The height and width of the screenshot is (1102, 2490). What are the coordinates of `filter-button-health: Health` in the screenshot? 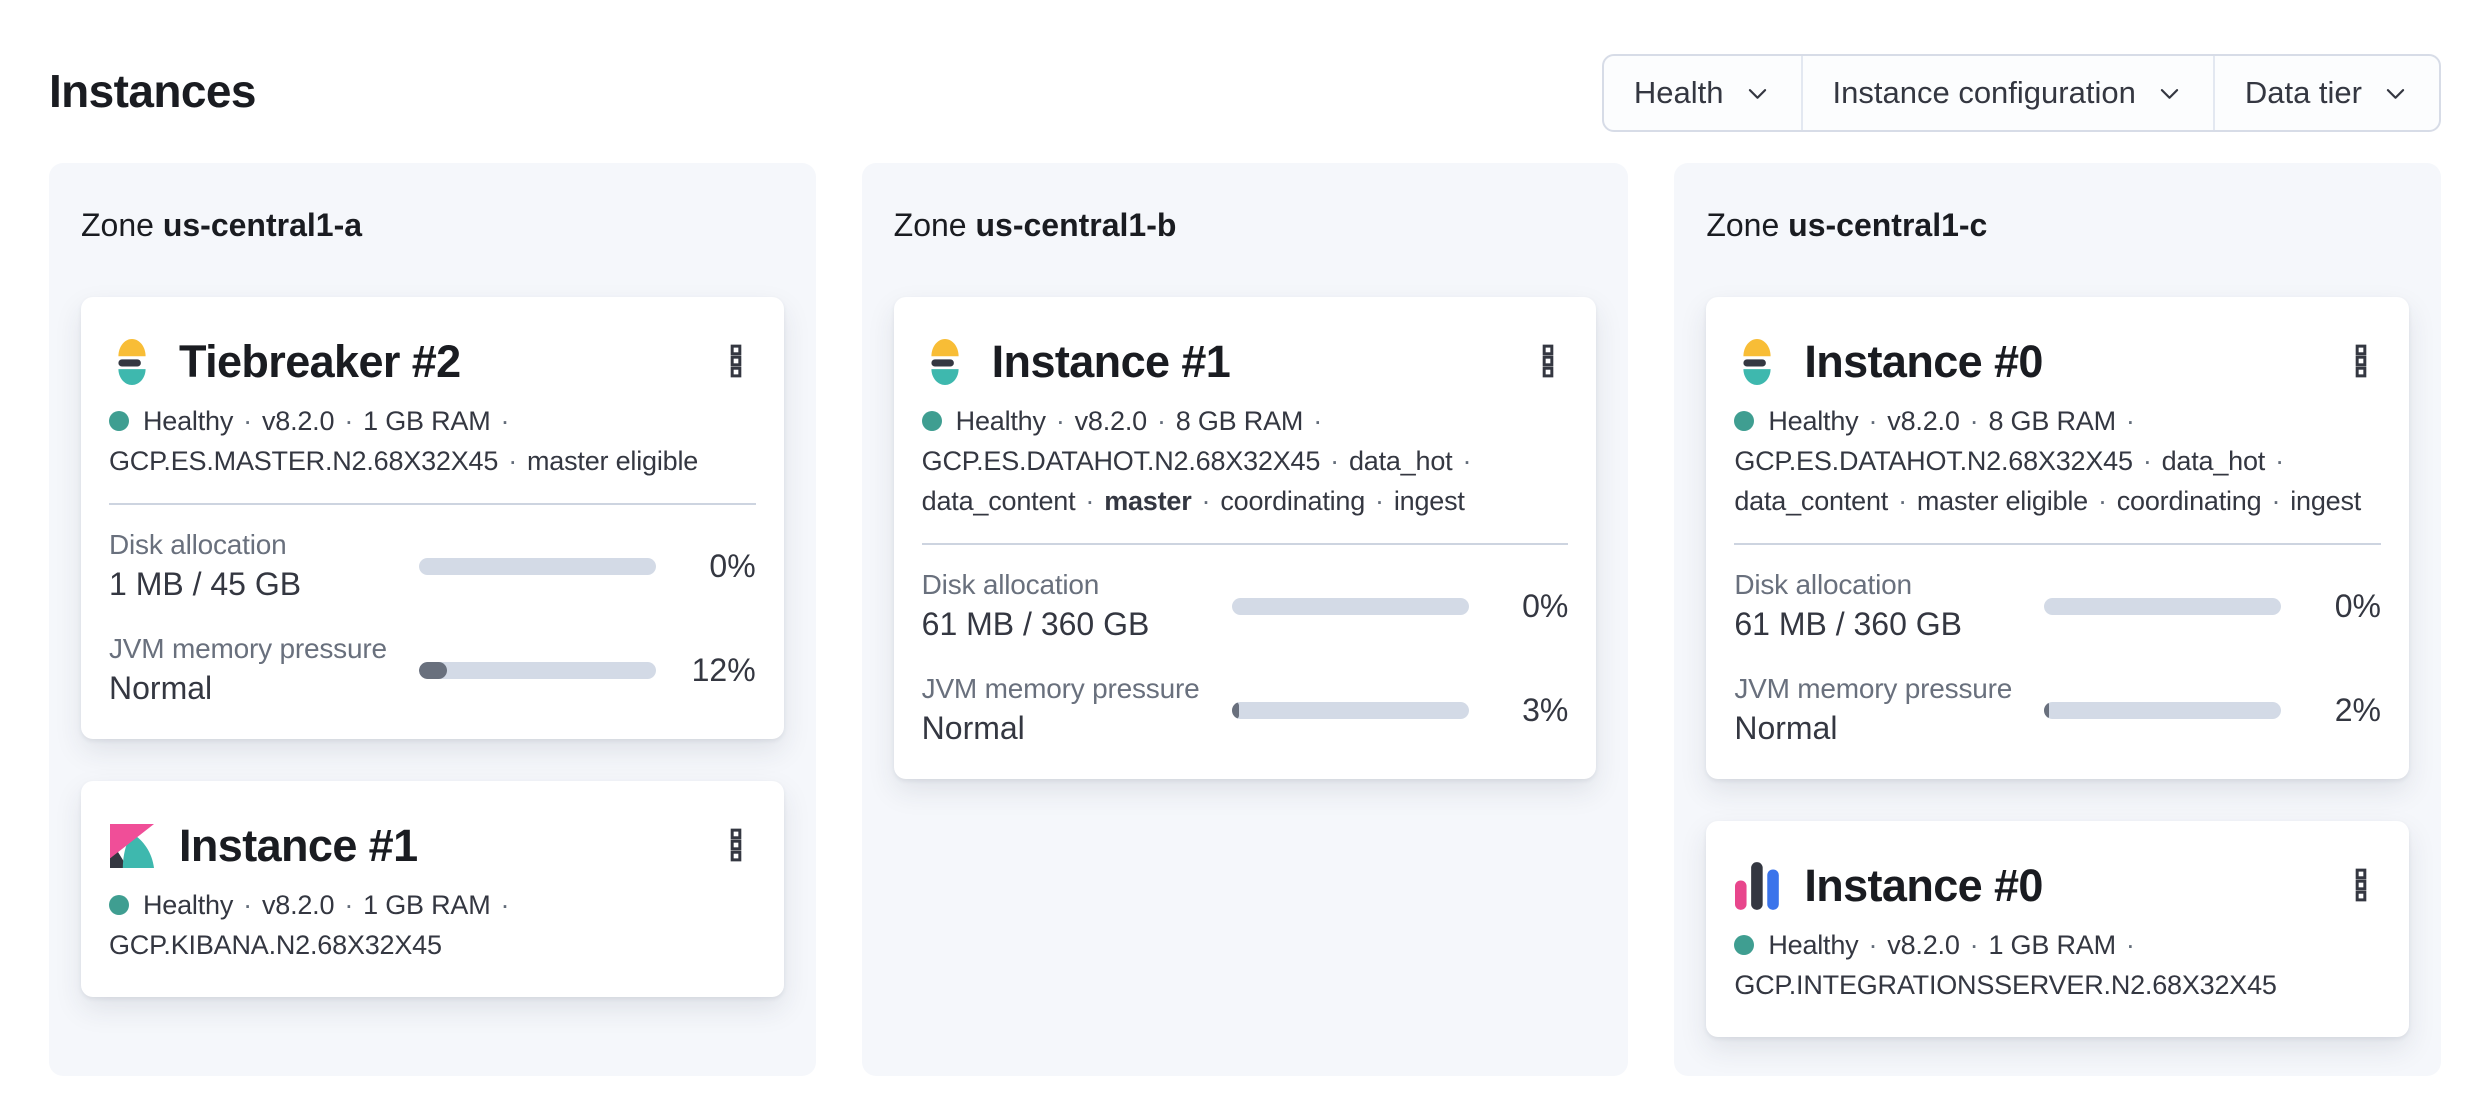 It's located at (1702, 93).